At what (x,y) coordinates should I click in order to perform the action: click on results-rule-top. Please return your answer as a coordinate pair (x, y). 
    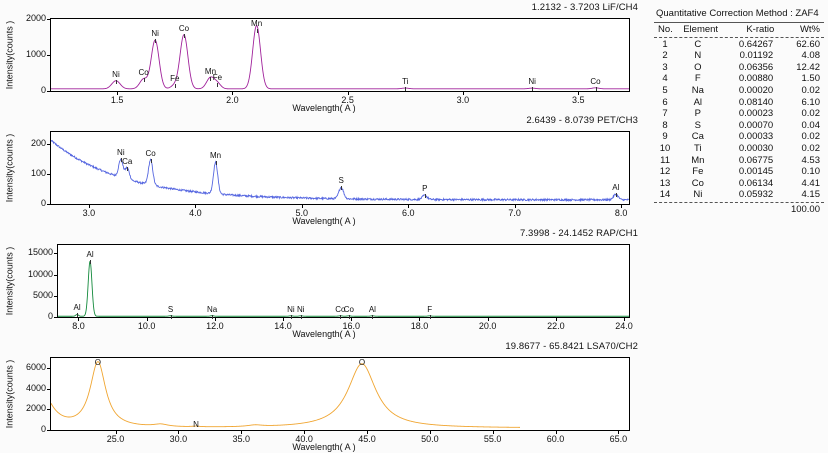
    Looking at the image, I should click on (739, 22).